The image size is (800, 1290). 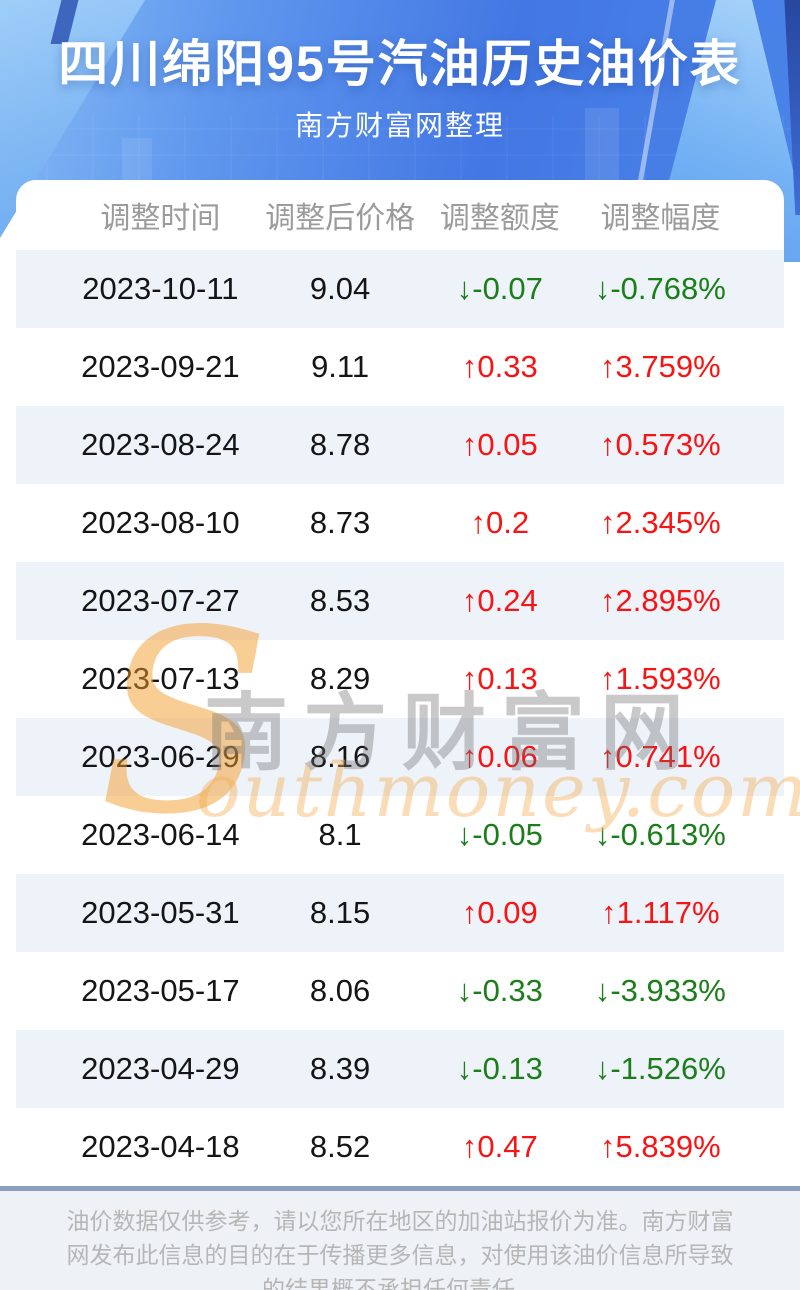 What do you see at coordinates (160, 218) in the screenshot?
I see `col-header-adjust-time: 调整时间` at bounding box center [160, 218].